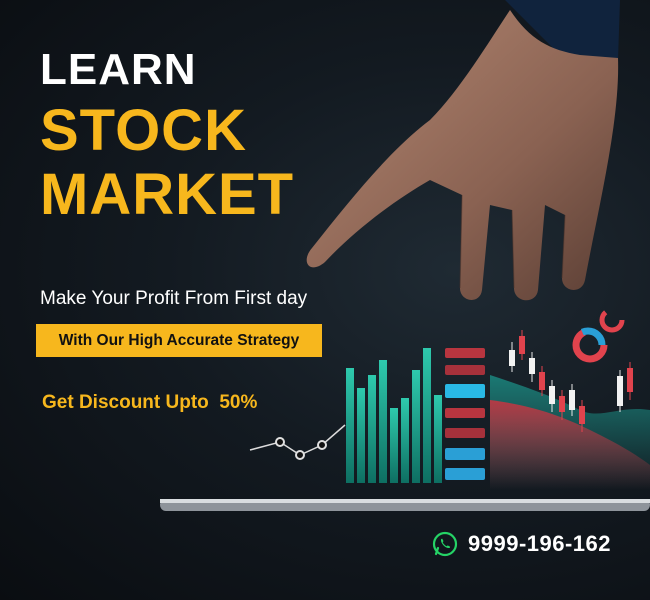 This screenshot has height=600, width=650. Describe the element at coordinates (167, 194) in the screenshot. I see `headline-market: MARKET` at that location.